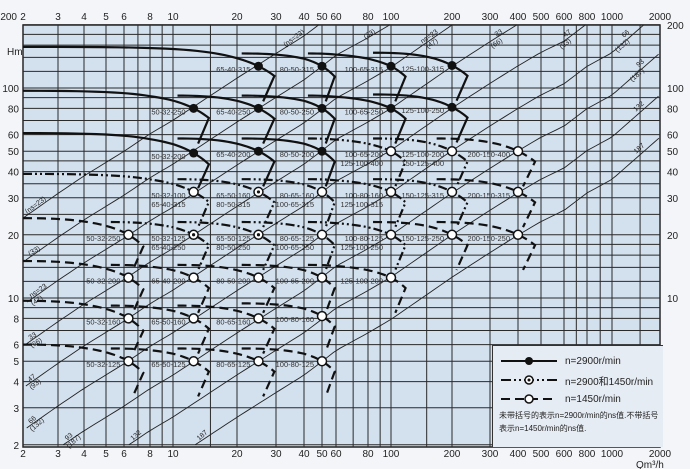 The image size is (690, 469). Describe the element at coordinates (612, 17) in the screenshot. I see `x-tick-label-top: 1000` at that location.